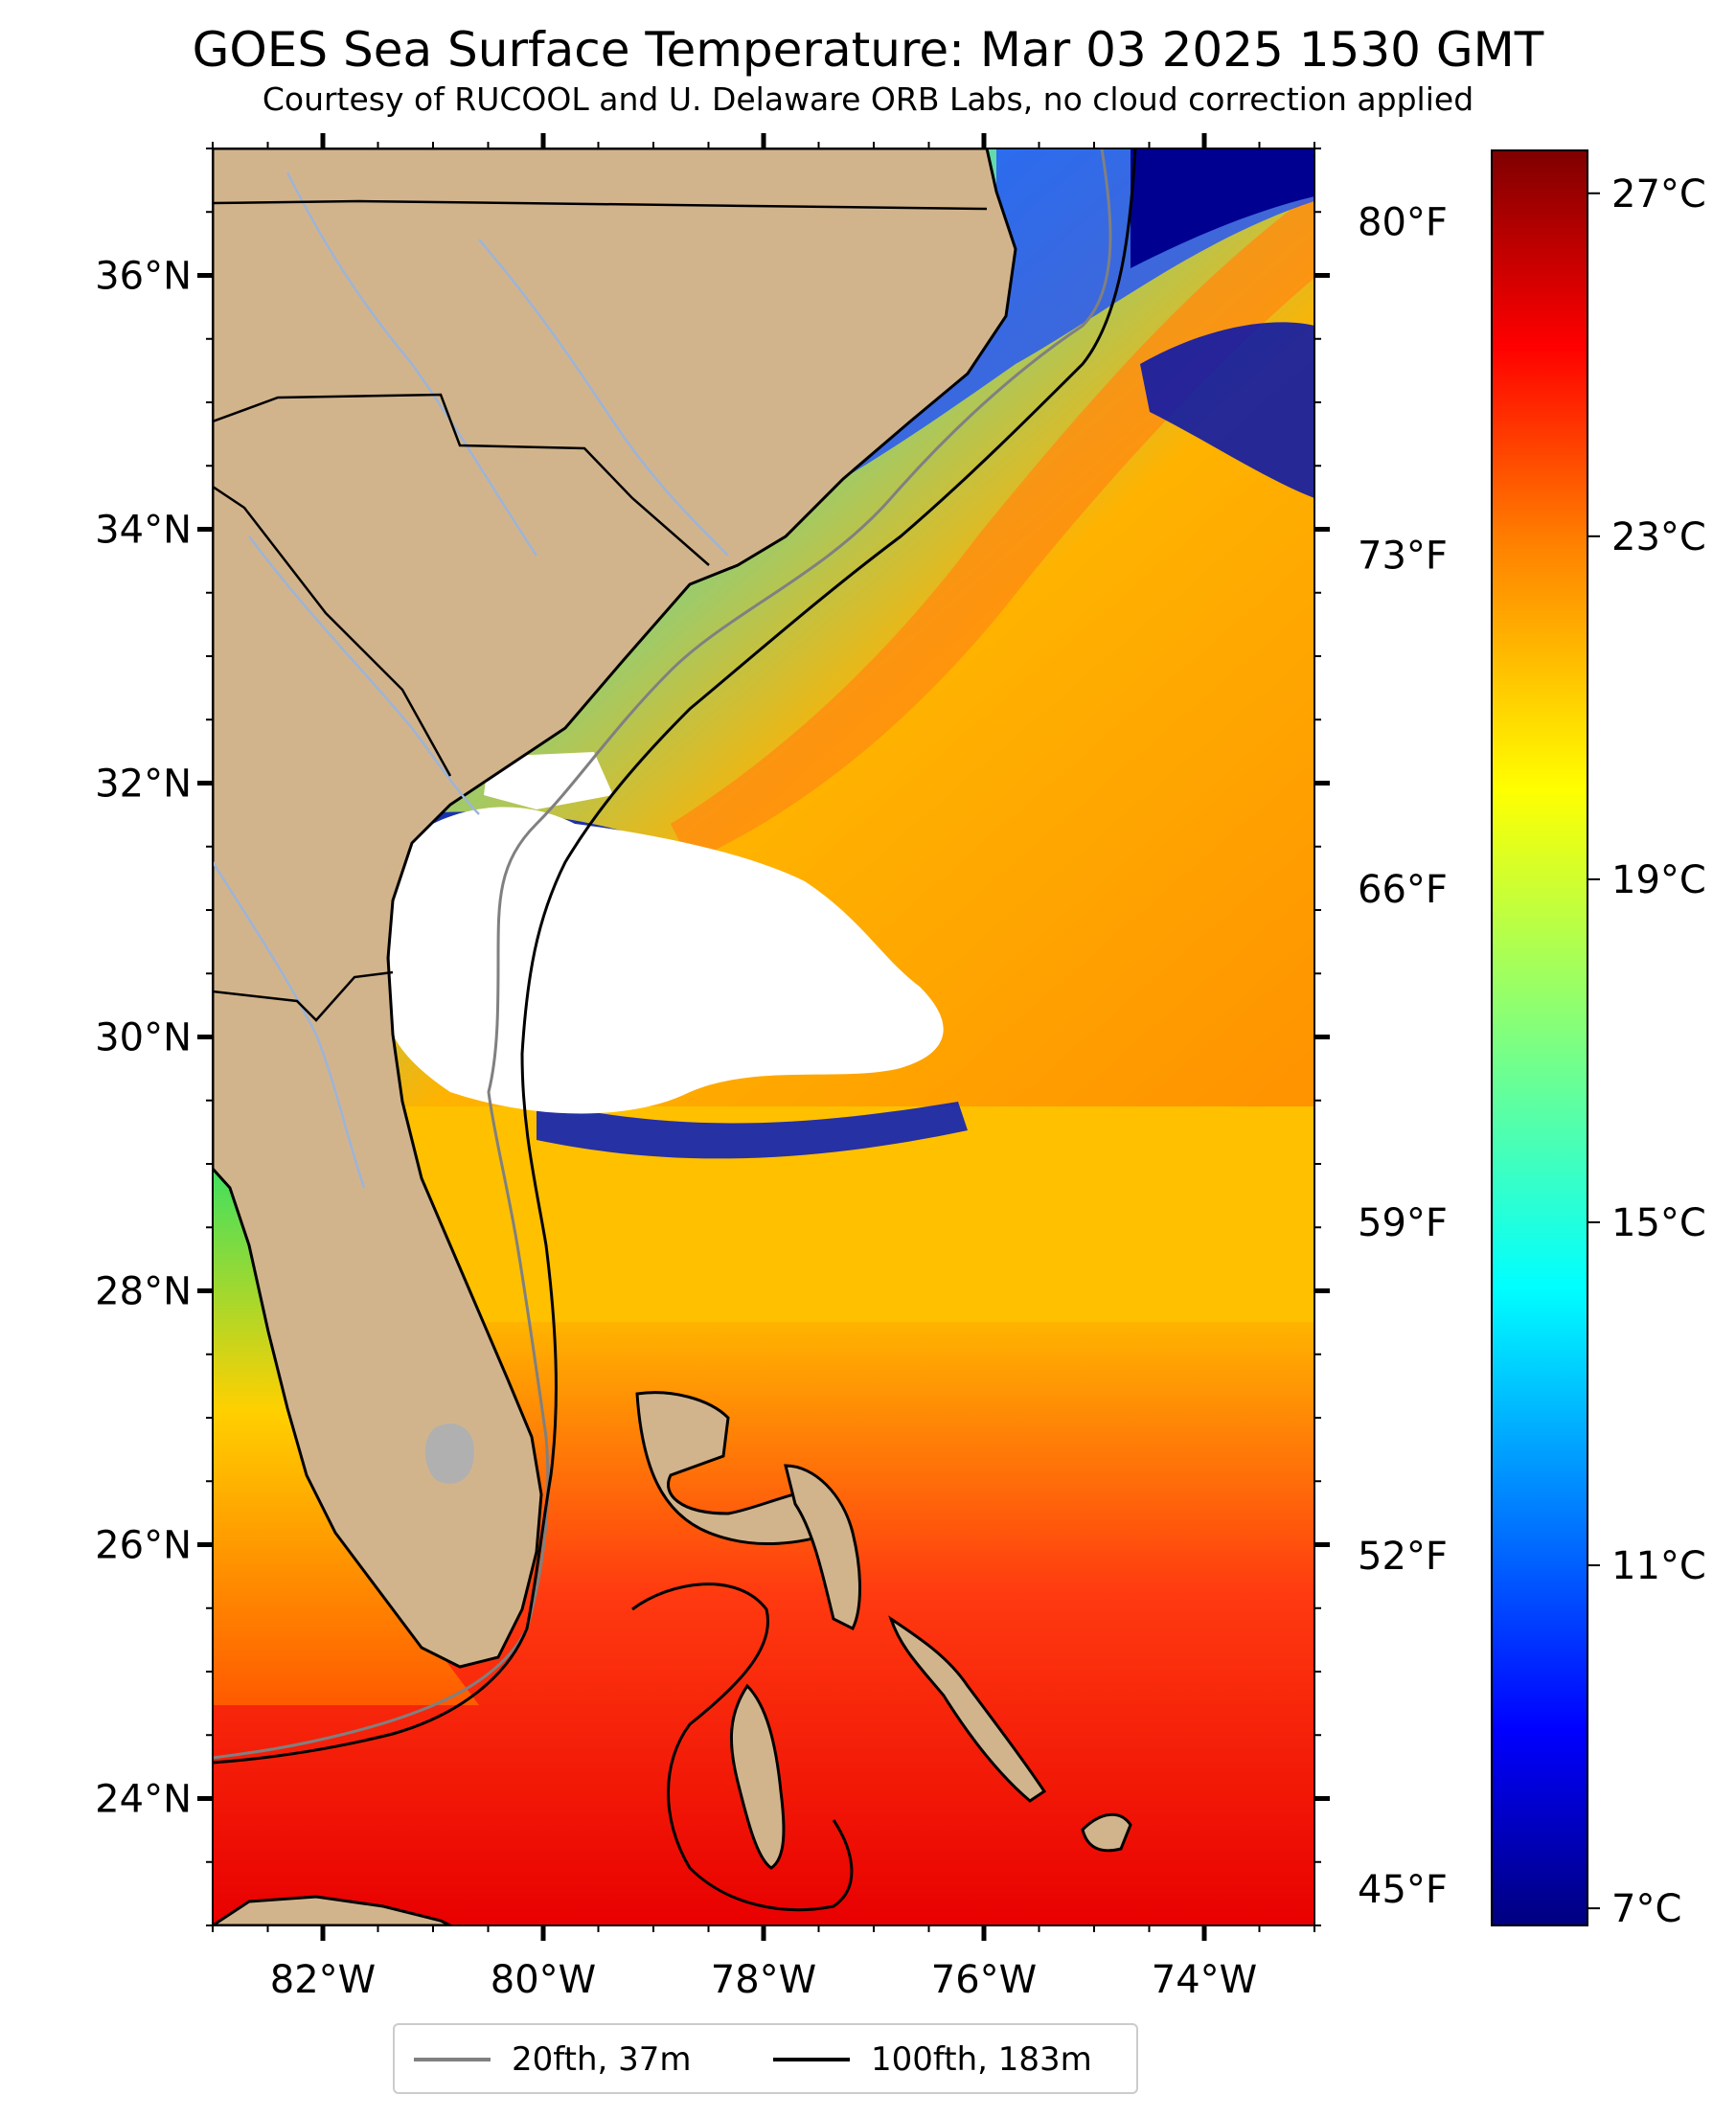 Image resolution: width=1736 pixels, height=2118 pixels. What do you see at coordinates (1403, 890) in the screenshot?
I see `fahrenheit-tick-label: 66°F` at bounding box center [1403, 890].